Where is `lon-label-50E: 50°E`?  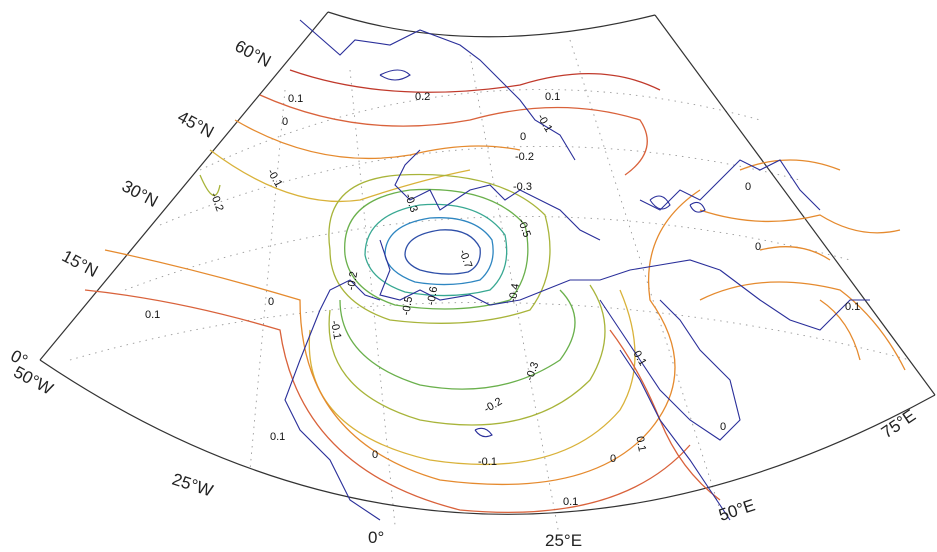 lon-label-50E: 50°E is located at coordinates (736, 510).